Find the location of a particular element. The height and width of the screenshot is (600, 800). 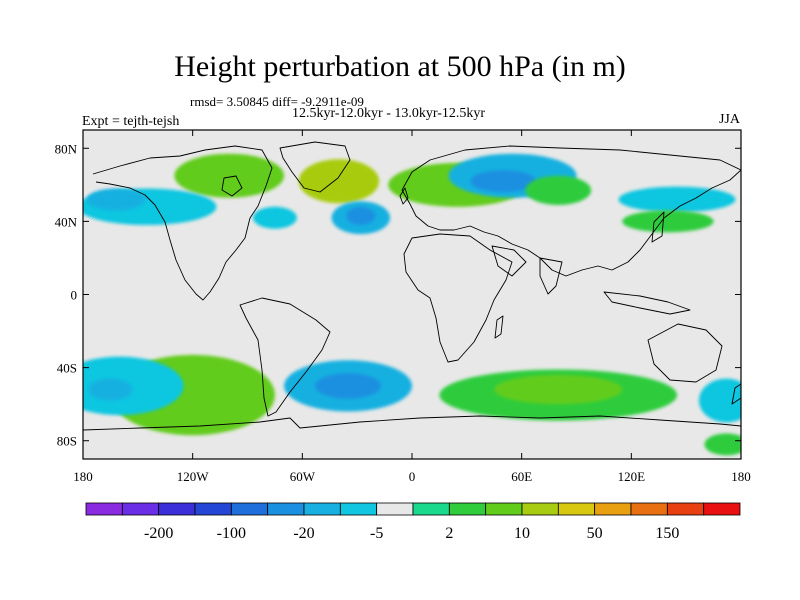

colorbar: -200 -100 -20 -5 2 10 50 150 is located at coordinates (413, 522).